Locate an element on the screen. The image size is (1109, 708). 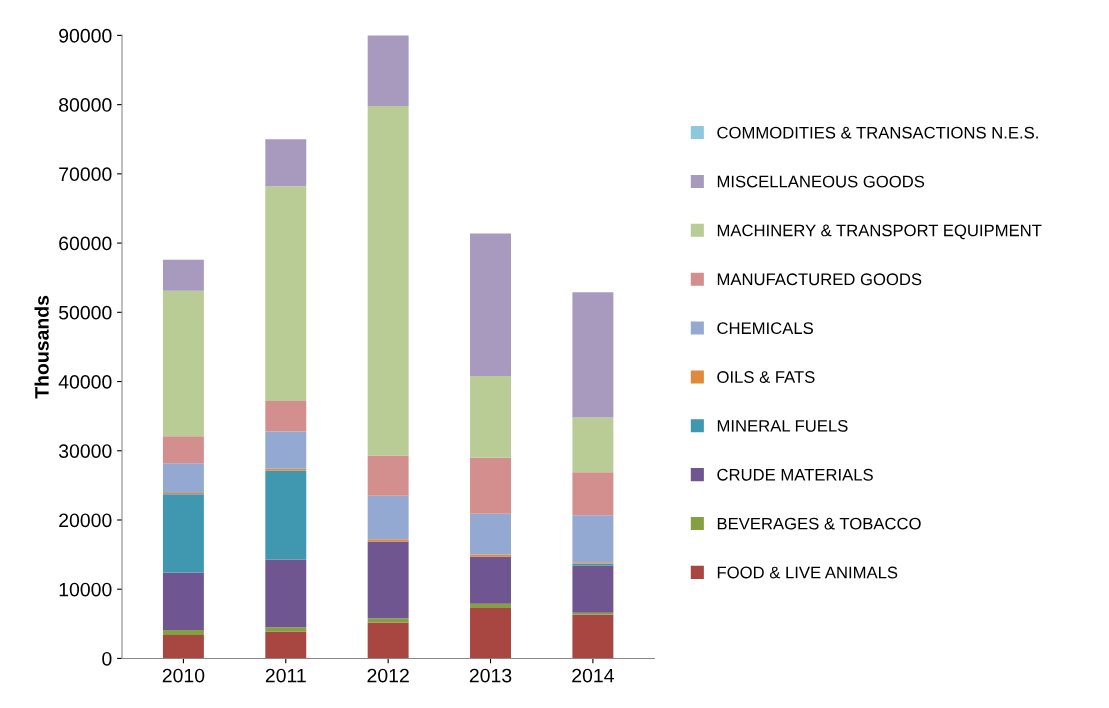
legend-label: CRUDE MATERIALS is located at coordinates (795, 474).